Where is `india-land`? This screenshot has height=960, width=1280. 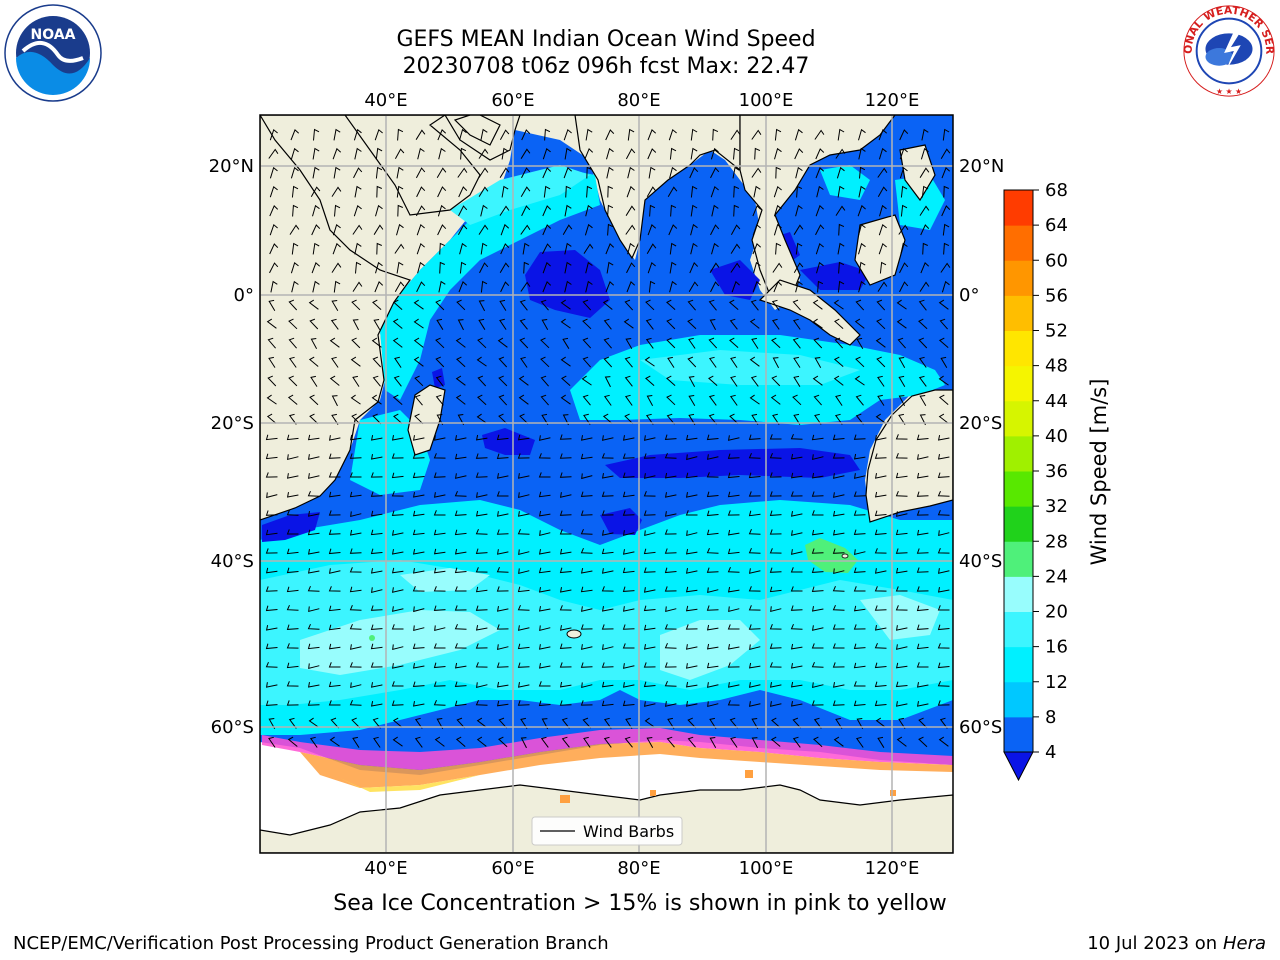
india-land is located at coordinates (657, 187).